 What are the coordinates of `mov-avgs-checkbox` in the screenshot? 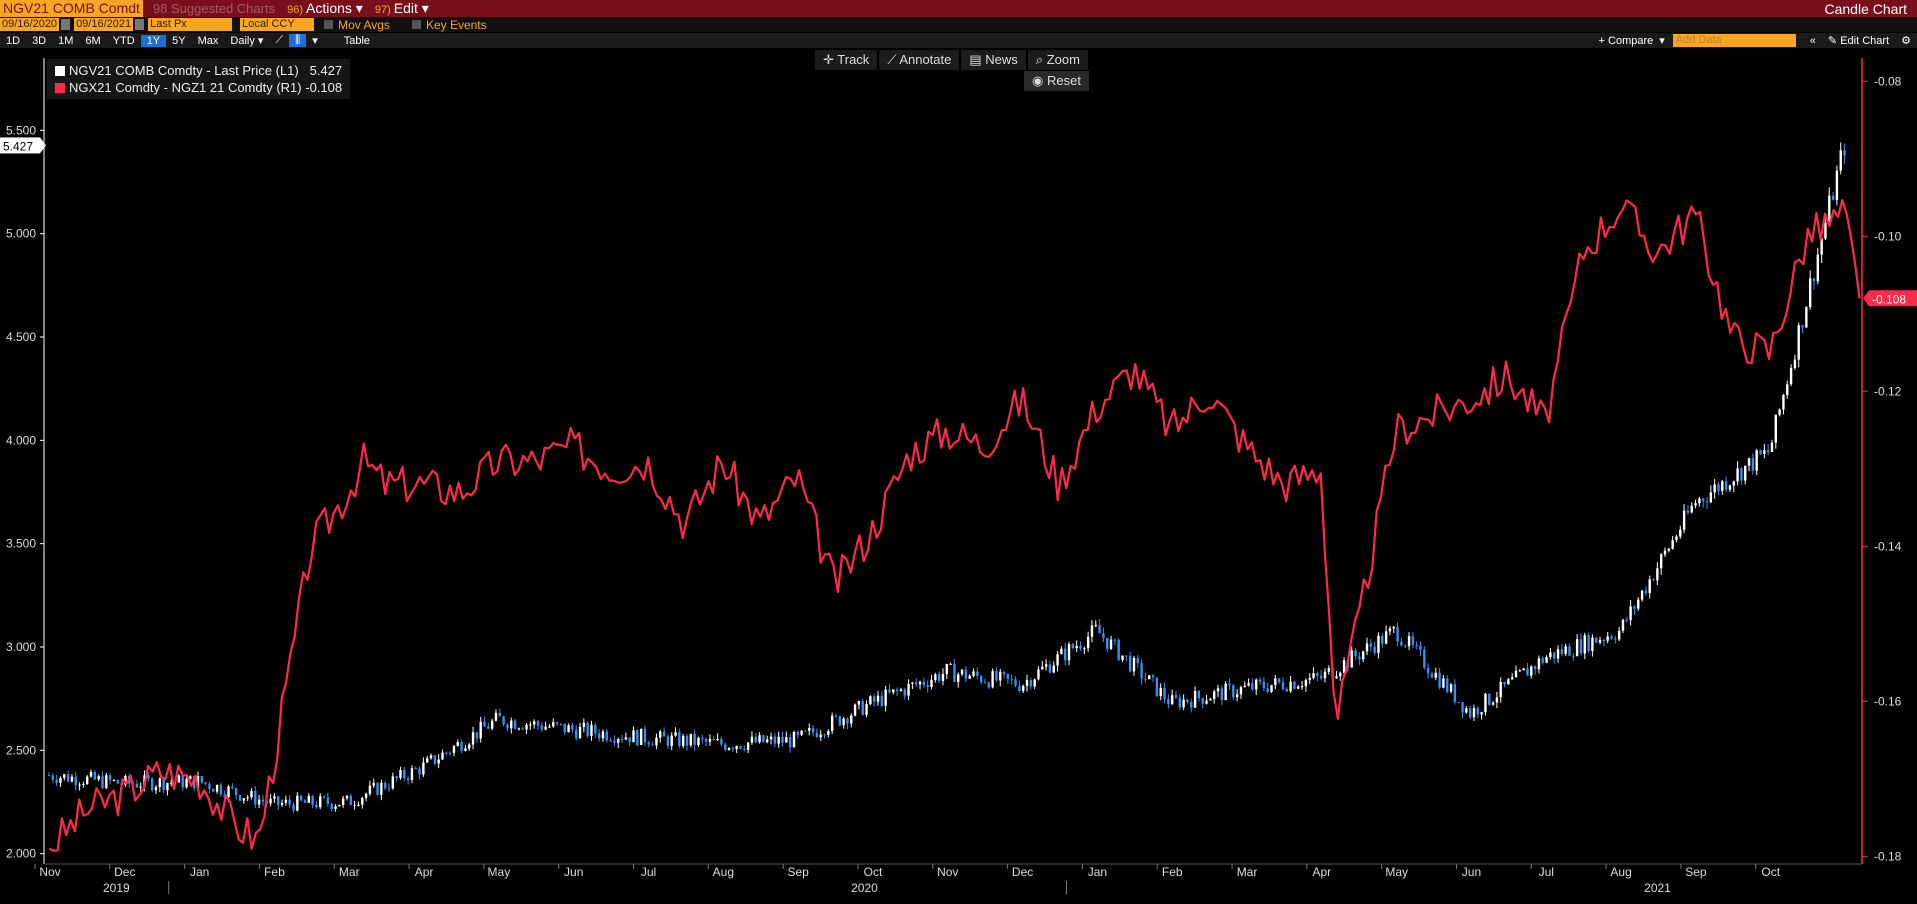 It's located at (329, 24).